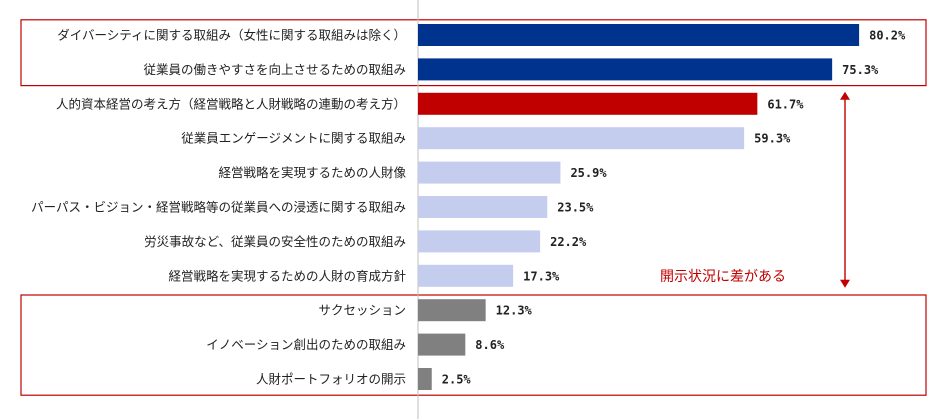 This screenshot has height=419, width=933. Describe the element at coordinates (845, 283) in the screenshot. I see `arrow-head-down` at that location.